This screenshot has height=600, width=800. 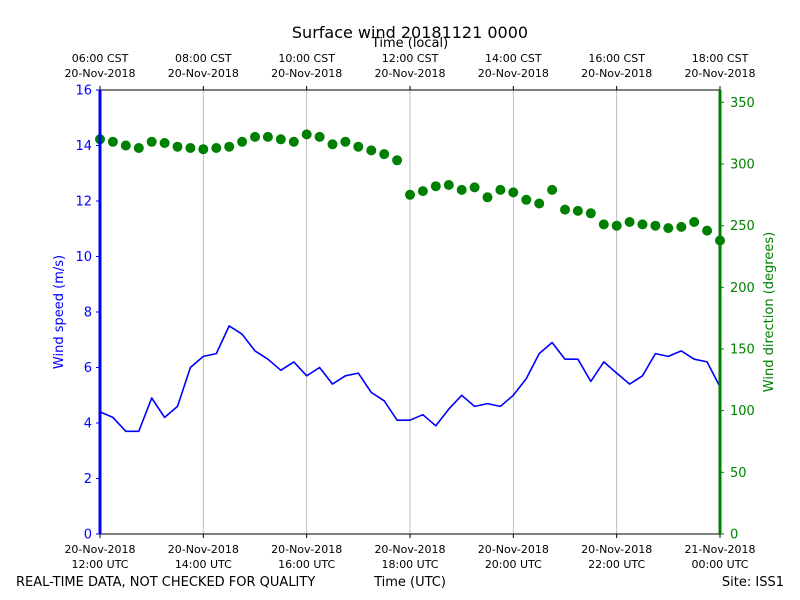 What do you see at coordinates (742, 226) in the screenshot?
I see `right-tick-label: 250` at bounding box center [742, 226].